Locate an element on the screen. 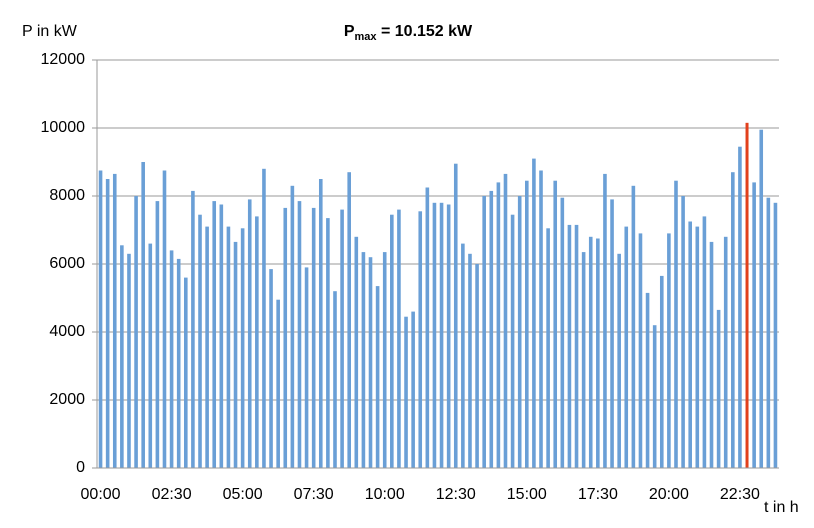 The width and height of the screenshot is (814, 528). x-tick-label: 05:00 is located at coordinates (243, 494).